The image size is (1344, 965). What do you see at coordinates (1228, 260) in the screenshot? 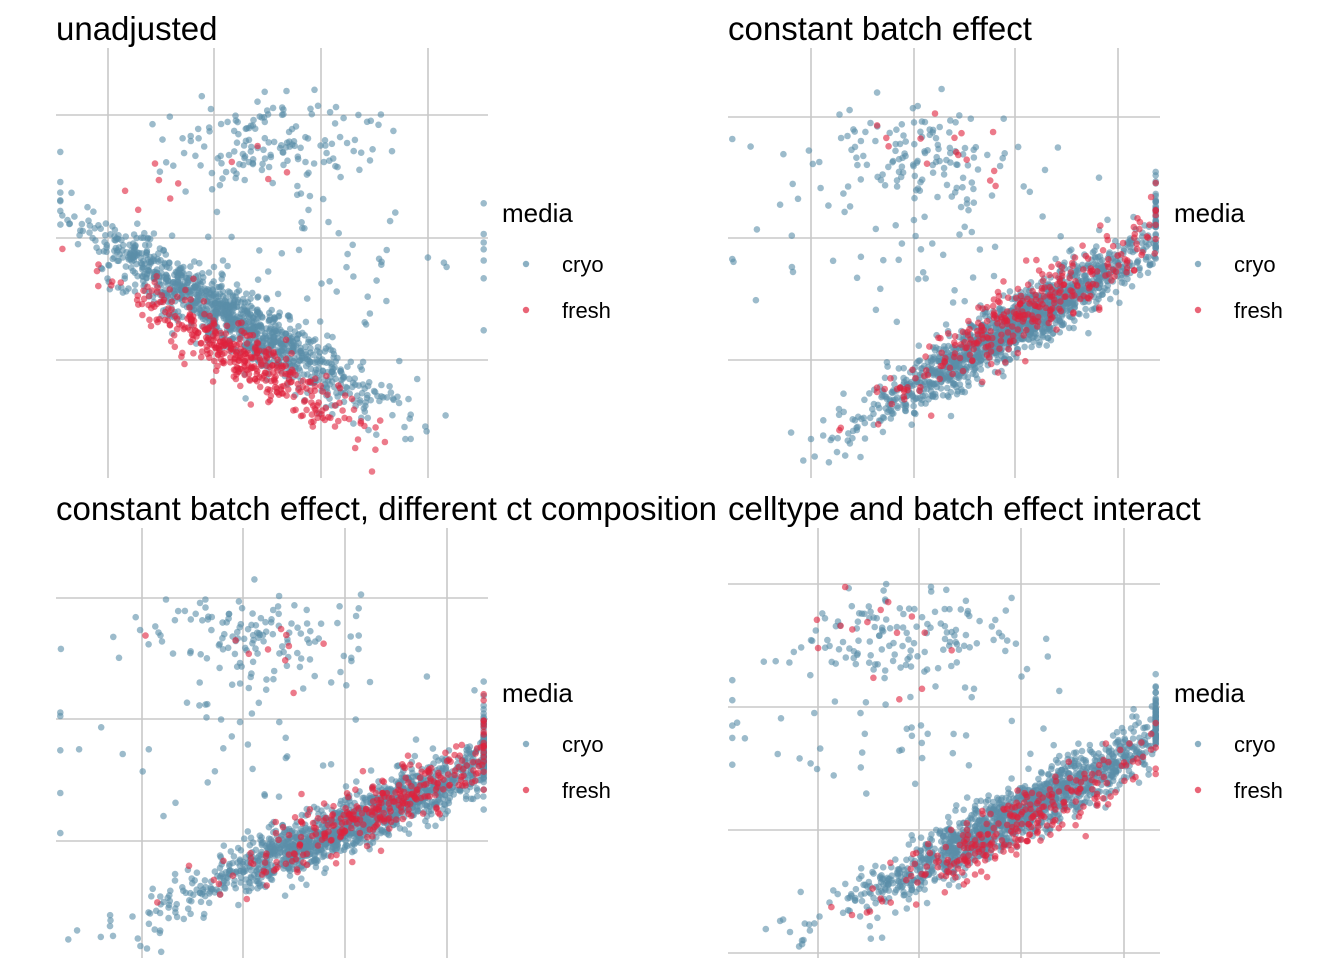
I see `legend: media cryo fresh` at bounding box center [1228, 260].